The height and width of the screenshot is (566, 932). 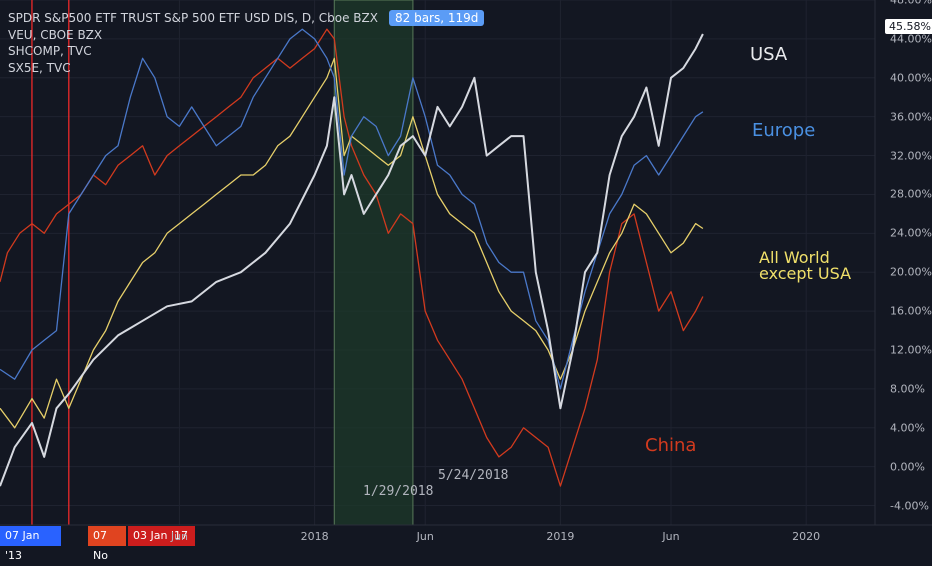 What do you see at coordinates (769, 54) in the screenshot?
I see `usa-label: USA` at bounding box center [769, 54].